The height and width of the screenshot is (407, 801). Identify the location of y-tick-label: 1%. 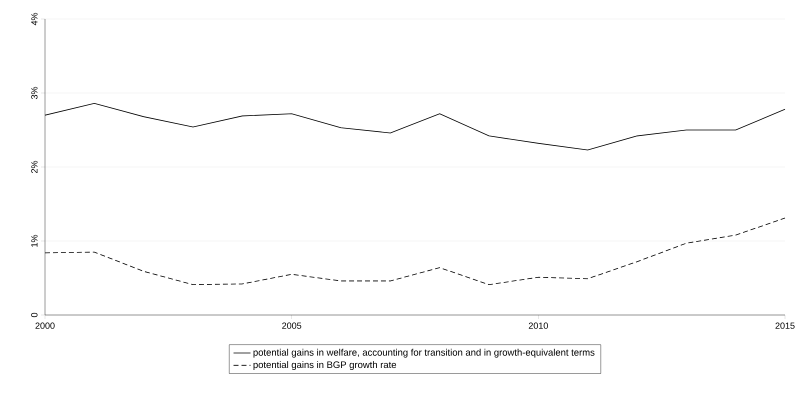
(34, 240).